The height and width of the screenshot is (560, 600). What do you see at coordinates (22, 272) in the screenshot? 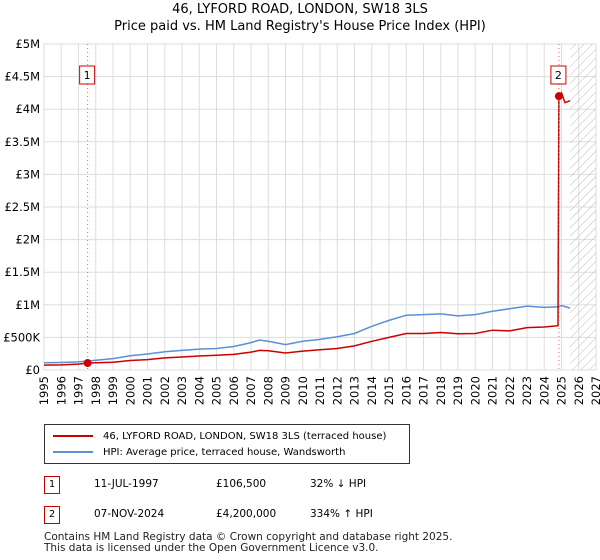
I see `y-tick-label: £1.5M` at bounding box center [22, 272].